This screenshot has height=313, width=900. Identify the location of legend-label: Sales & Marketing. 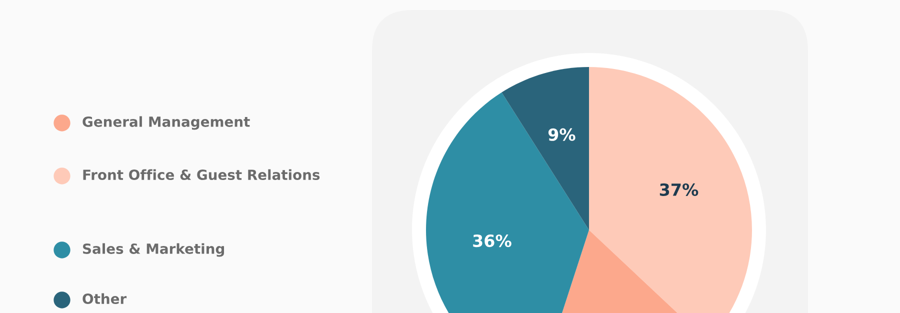
(153, 250).